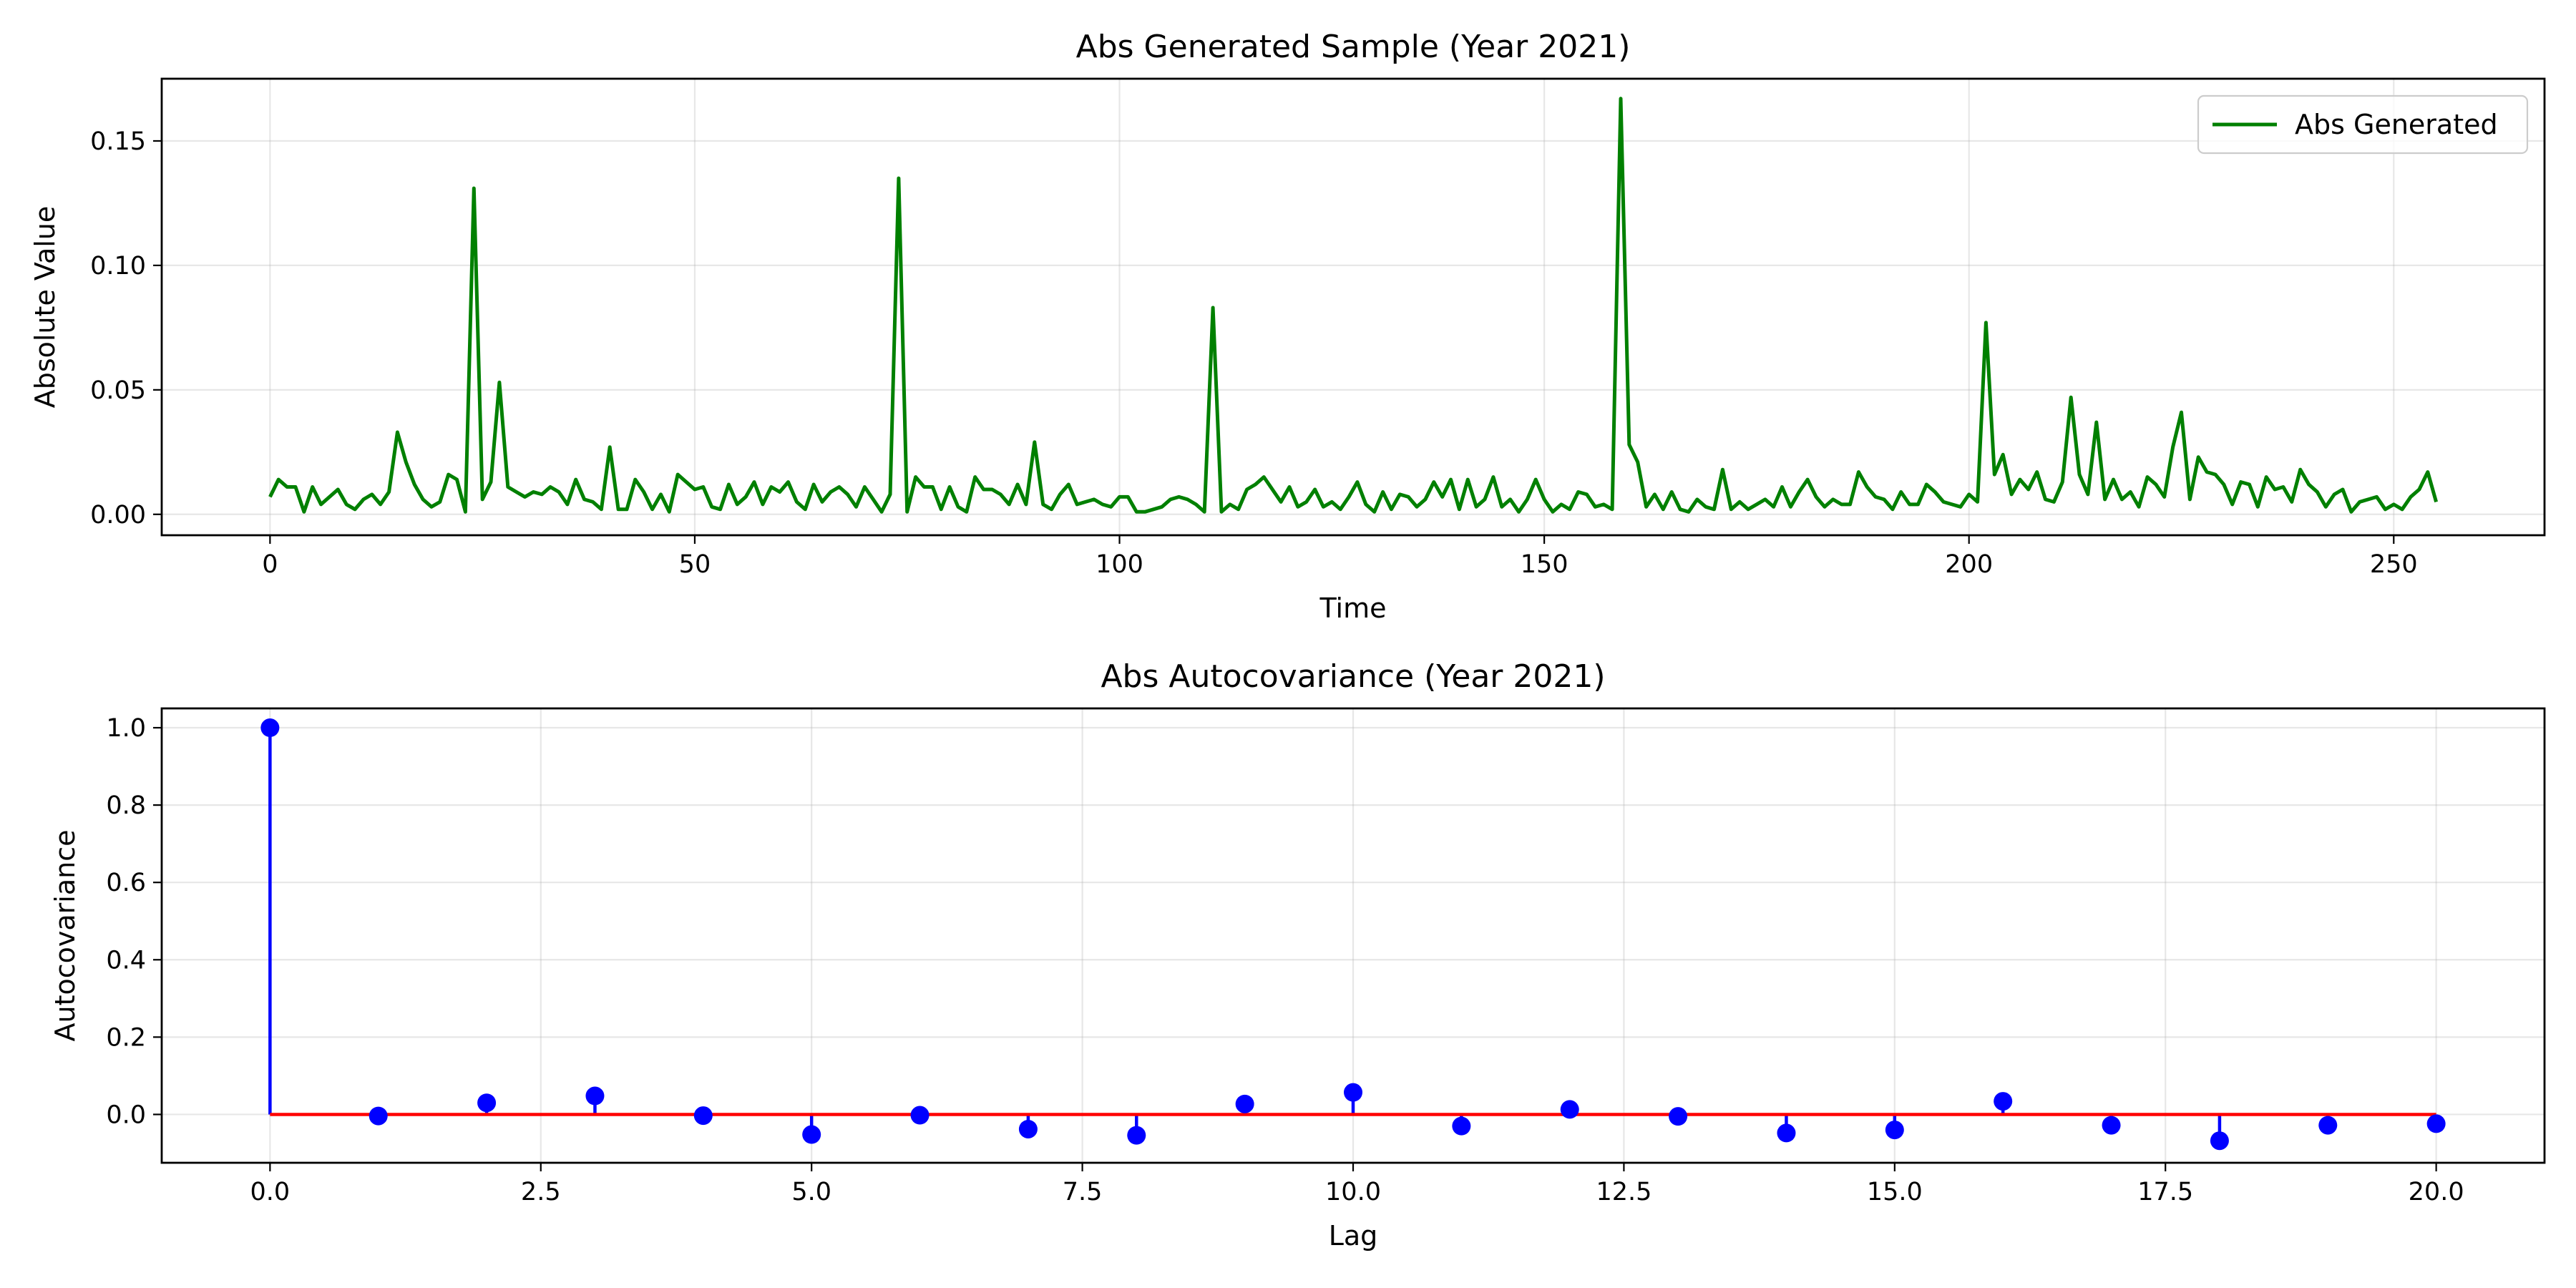 This screenshot has width=2576, height=1288. Describe the element at coordinates (118, 266) in the screenshot. I see `y-tick-label: 0.10` at that location.